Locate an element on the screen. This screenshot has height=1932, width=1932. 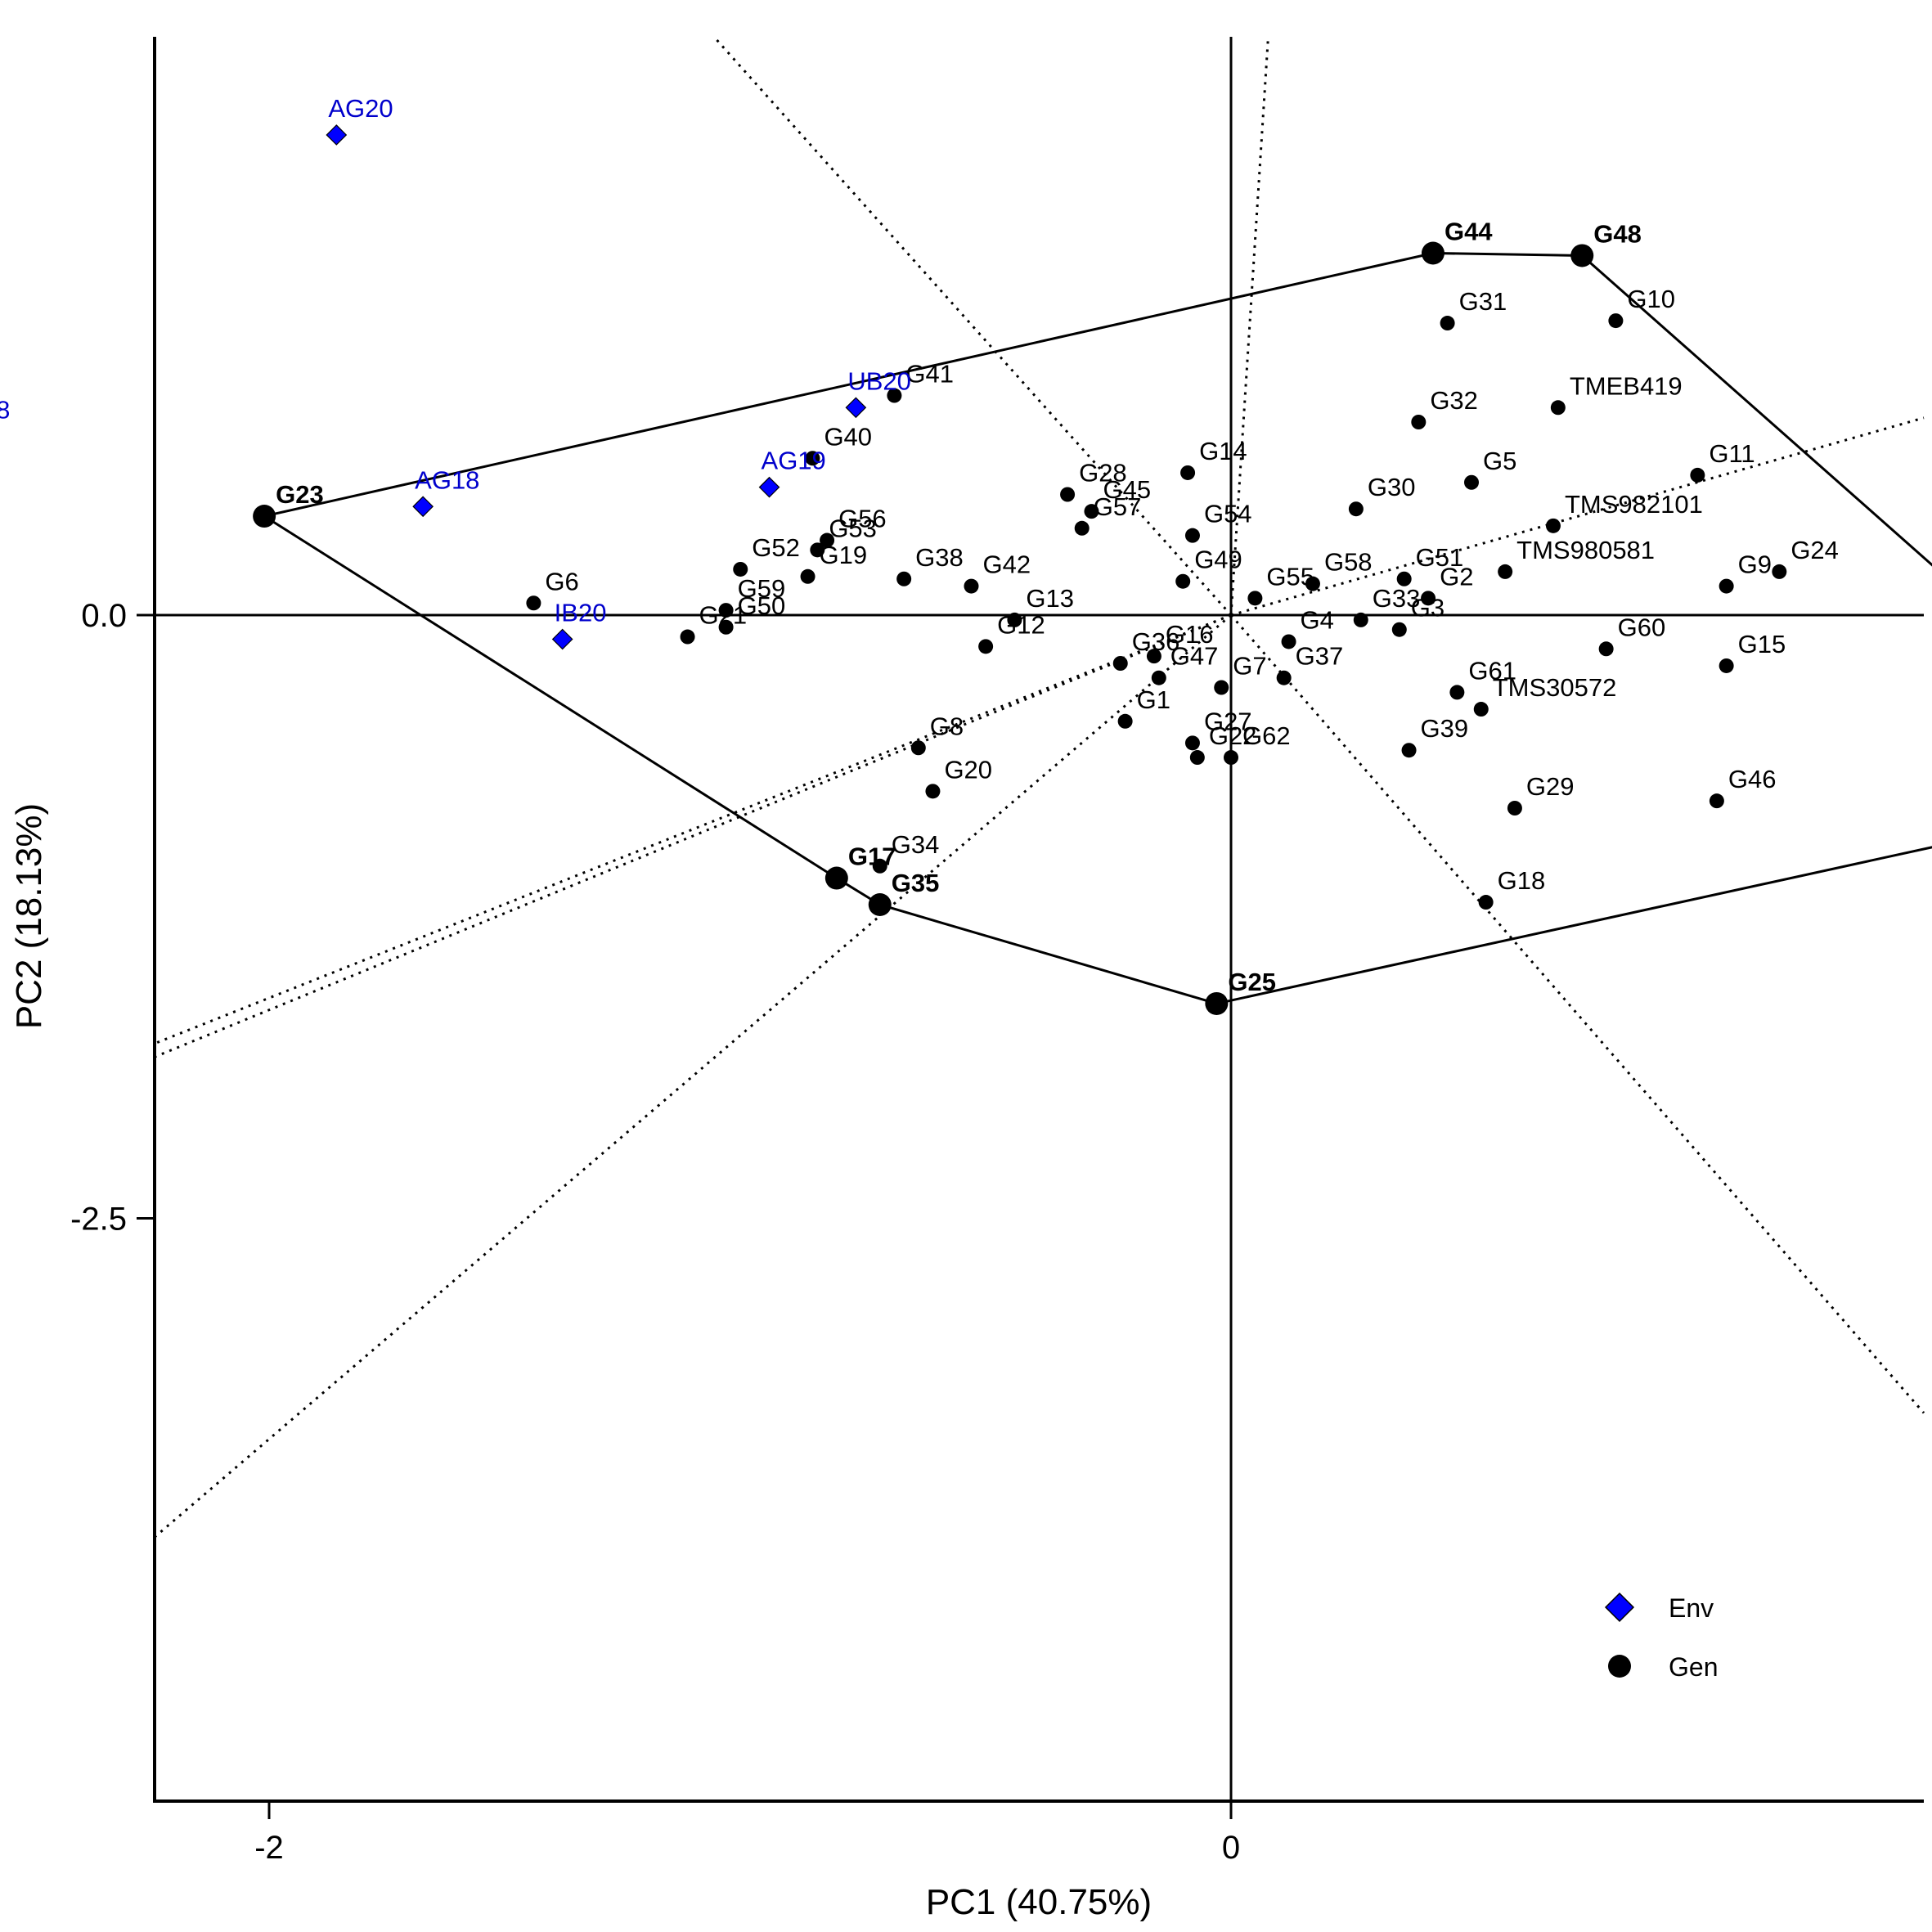
genotype-label-g23: G23 is located at coordinates (300, 495).